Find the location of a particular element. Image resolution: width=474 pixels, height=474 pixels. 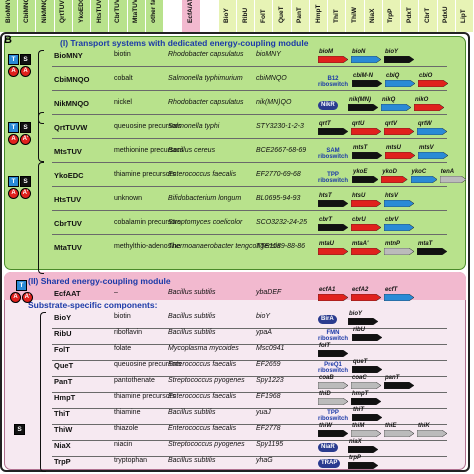

row-substrate: – is located at coordinates (116, 292).